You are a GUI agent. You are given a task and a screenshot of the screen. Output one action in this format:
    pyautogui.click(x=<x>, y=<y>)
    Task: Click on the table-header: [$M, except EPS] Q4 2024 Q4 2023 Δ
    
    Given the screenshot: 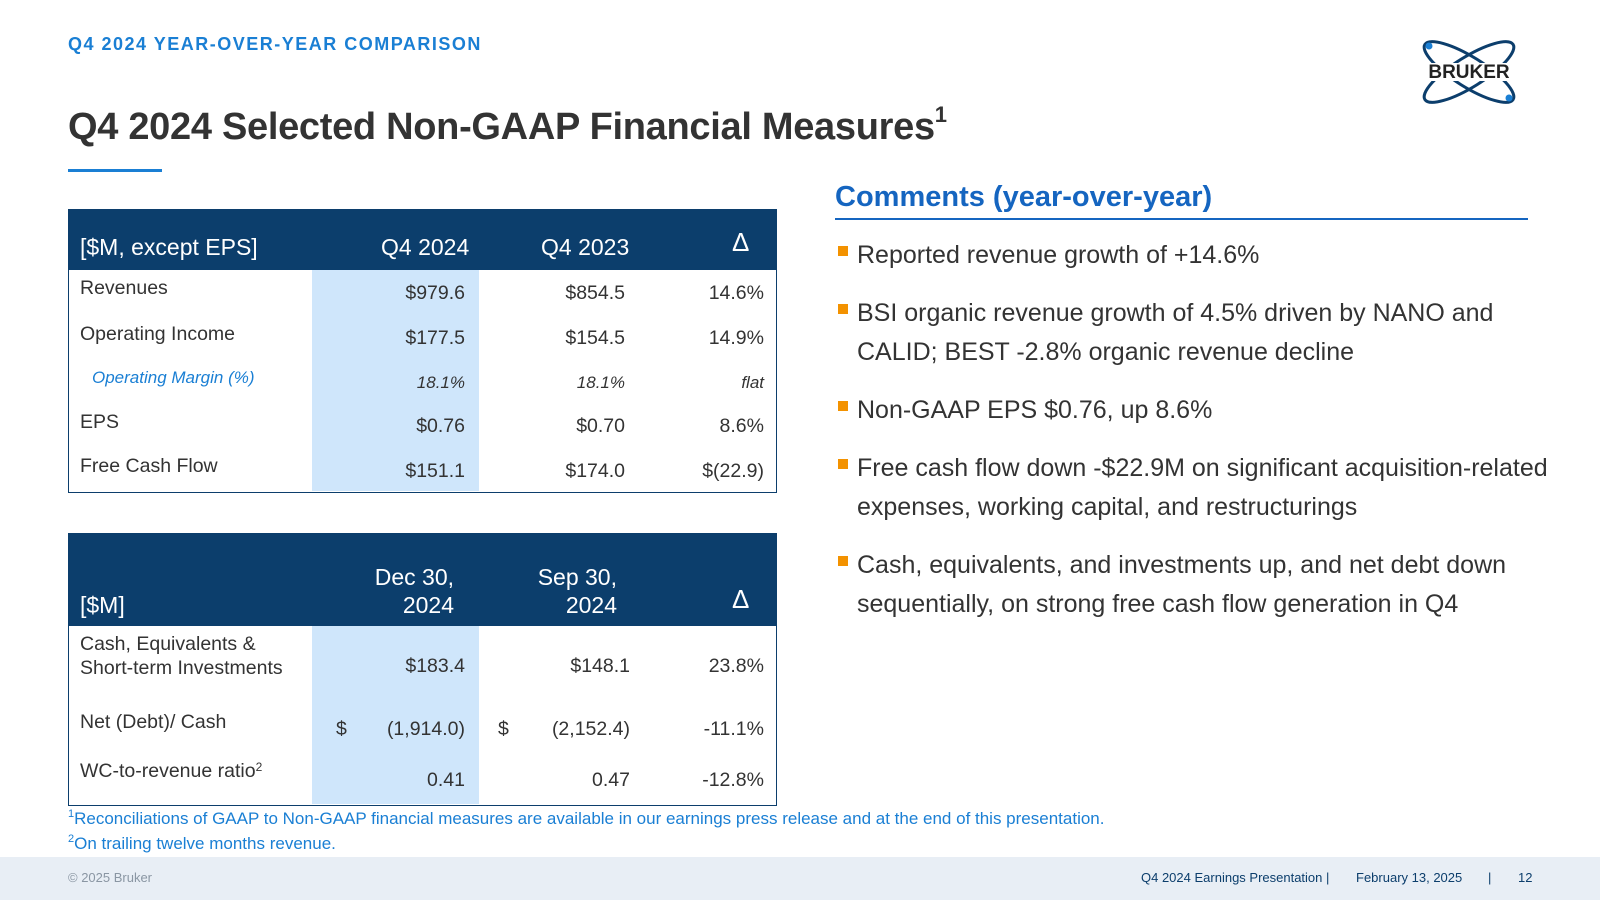 What is the action you would take?
    pyautogui.click(x=422, y=240)
    